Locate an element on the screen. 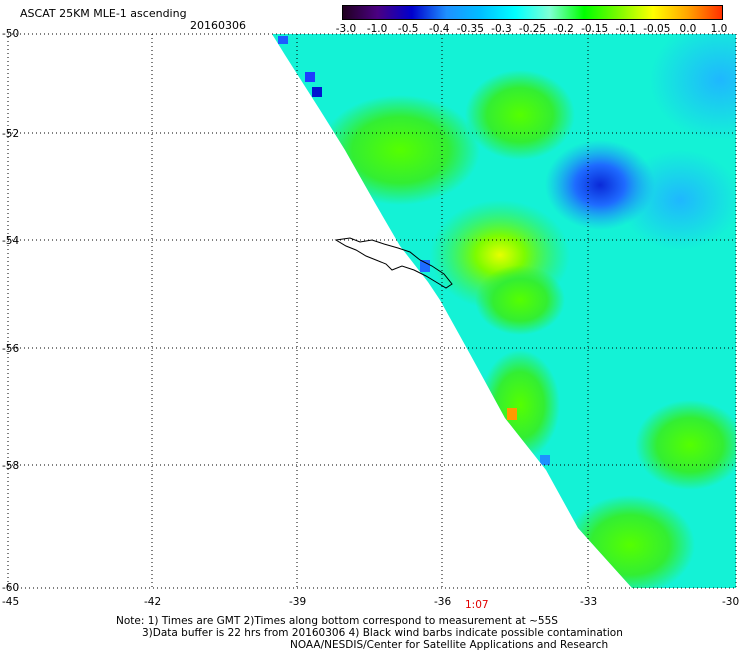 The image size is (740, 651). map-date: 20160306 is located at coordinates (218, 25).